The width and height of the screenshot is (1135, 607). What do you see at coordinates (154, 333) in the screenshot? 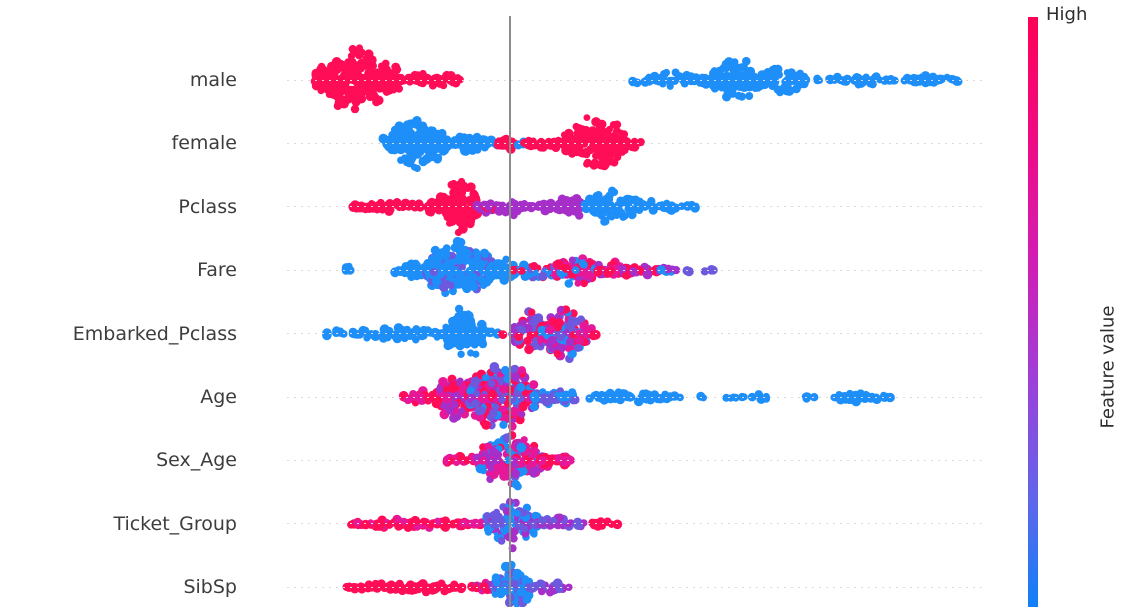
I see `feature-label-embarked_pclass: Embarked_Pclass` at bounding box center [154, 333].